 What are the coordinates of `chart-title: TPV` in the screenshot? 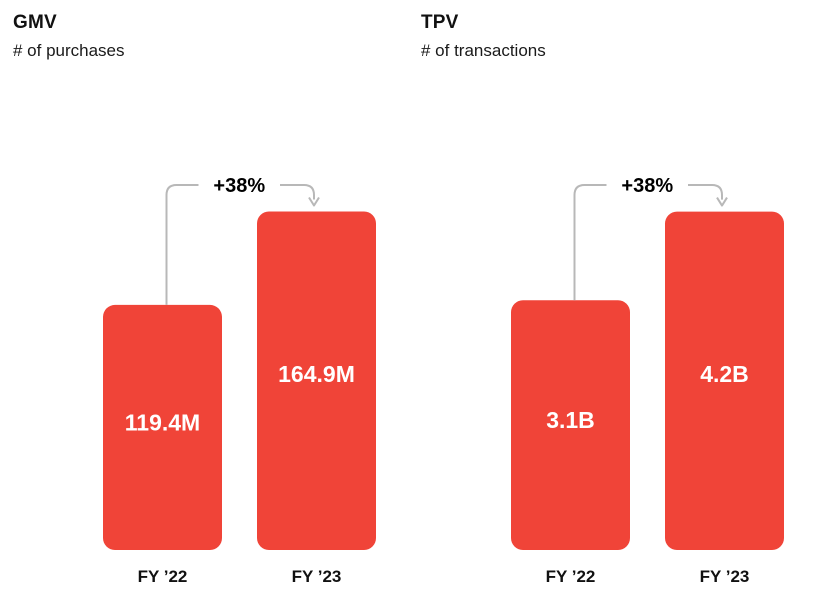 It's located at (440, 22).